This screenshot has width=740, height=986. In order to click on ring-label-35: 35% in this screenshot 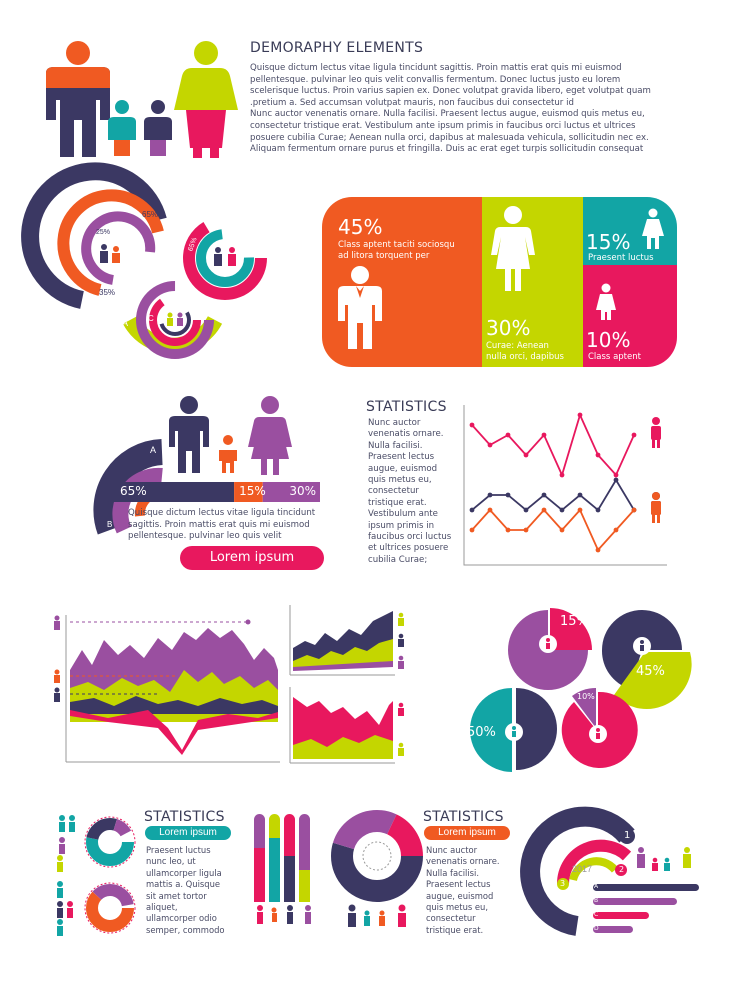, I will do `click(107, 292)`.